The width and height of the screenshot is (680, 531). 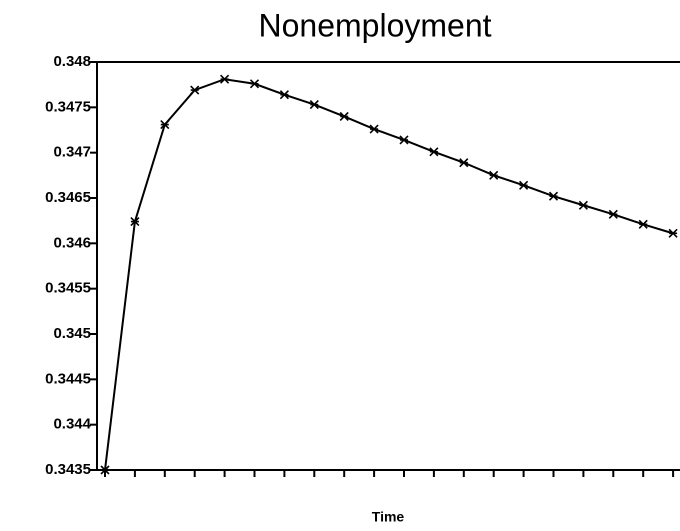 I want to click on y-tick-label: 0.347, so click(x=72, y=152).